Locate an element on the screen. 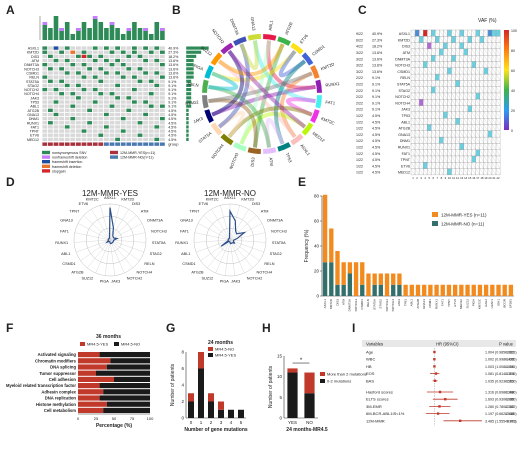 This screenshot has height=451, width=520. radar-label: NOTCH2 is located at coordinates (135, 279).